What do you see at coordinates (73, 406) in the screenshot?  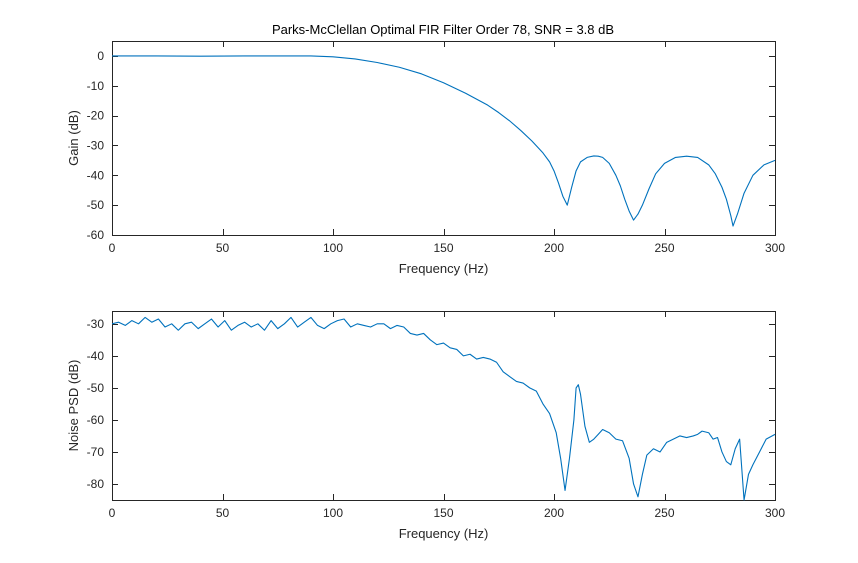 I see `noise-psd-y-axis-label: Noise PSD (dB)` at bounding box center [73, 406].